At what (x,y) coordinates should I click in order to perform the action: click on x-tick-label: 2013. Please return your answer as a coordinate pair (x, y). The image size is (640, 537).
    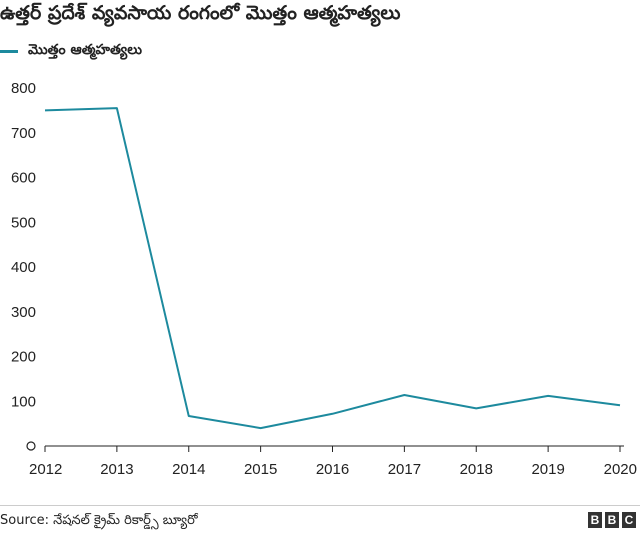
    Looking at the image, I should click on (116, 469).